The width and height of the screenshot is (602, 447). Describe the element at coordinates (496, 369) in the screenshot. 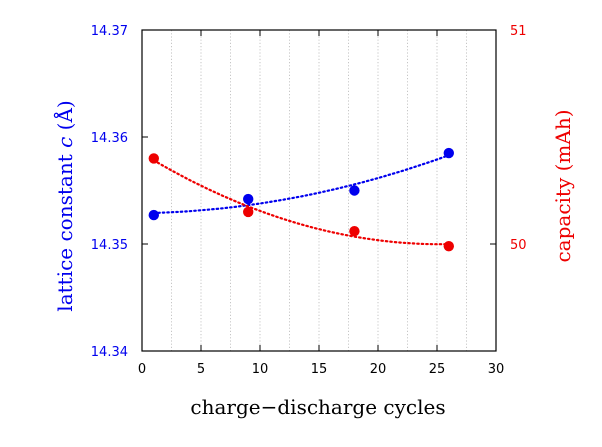

I see `x-tick-label: 30` at that location.